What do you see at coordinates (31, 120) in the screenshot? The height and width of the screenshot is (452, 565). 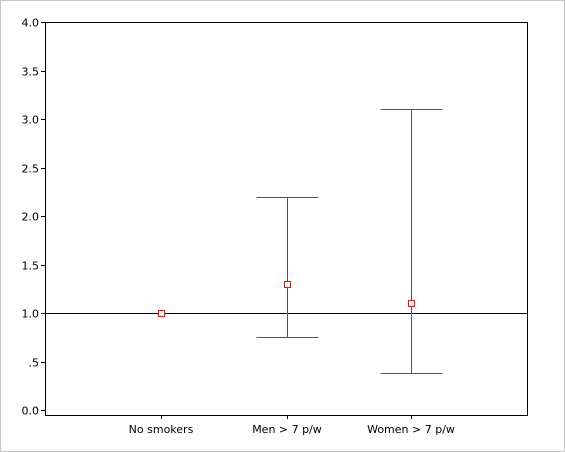 I see `y-tick-label: 3.0` at bounding box center [31, 120].